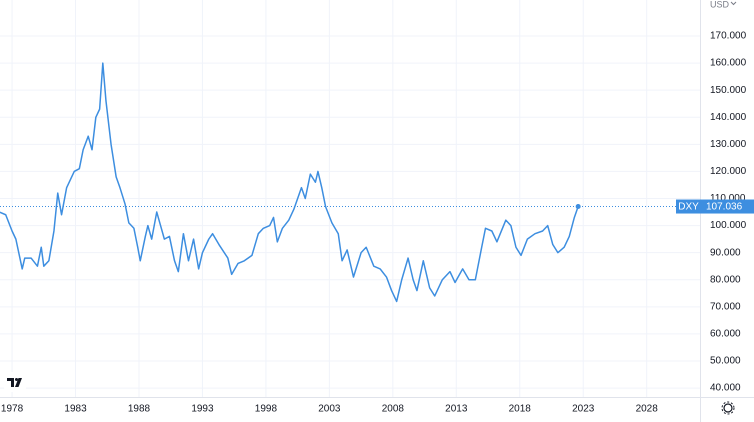 This screenshot has width=754, height=422. Describe the element at coordinates (456, 409) in the screenshot. I see `x-tick-label: 2013` at that location.